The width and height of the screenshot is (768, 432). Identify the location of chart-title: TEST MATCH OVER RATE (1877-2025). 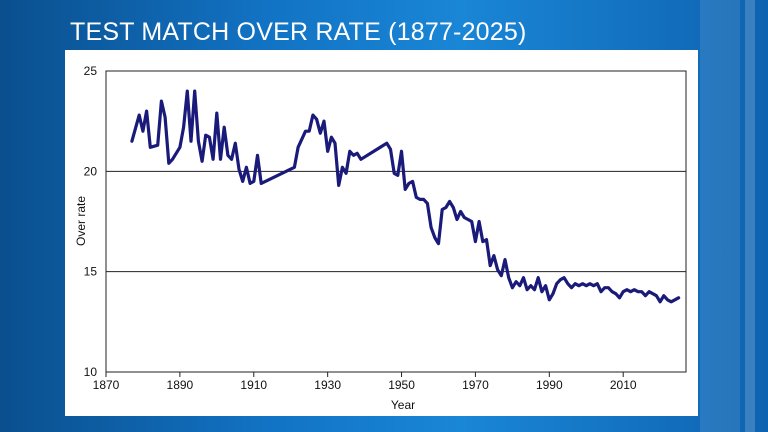
(298, 32).